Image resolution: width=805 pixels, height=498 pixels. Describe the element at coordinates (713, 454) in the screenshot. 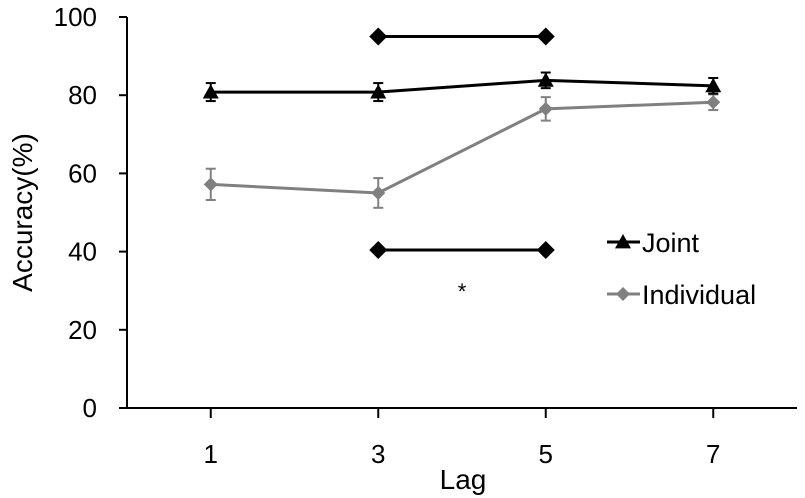

I see `x-tick-label: 7` at that location.